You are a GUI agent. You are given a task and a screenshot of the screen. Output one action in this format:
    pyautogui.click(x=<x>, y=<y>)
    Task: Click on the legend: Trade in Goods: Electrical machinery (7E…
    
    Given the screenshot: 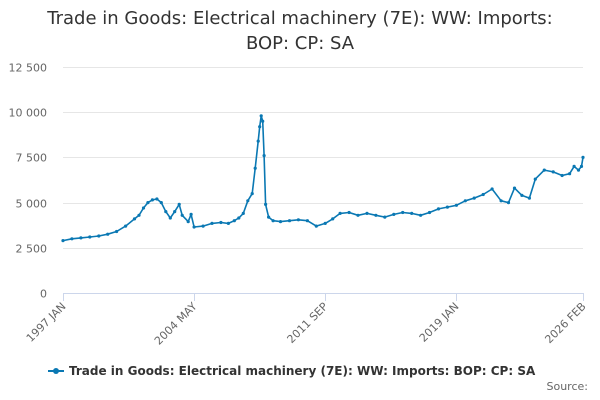 What is the action you would take?
    pyautogui.click(x=291, y=371)
    